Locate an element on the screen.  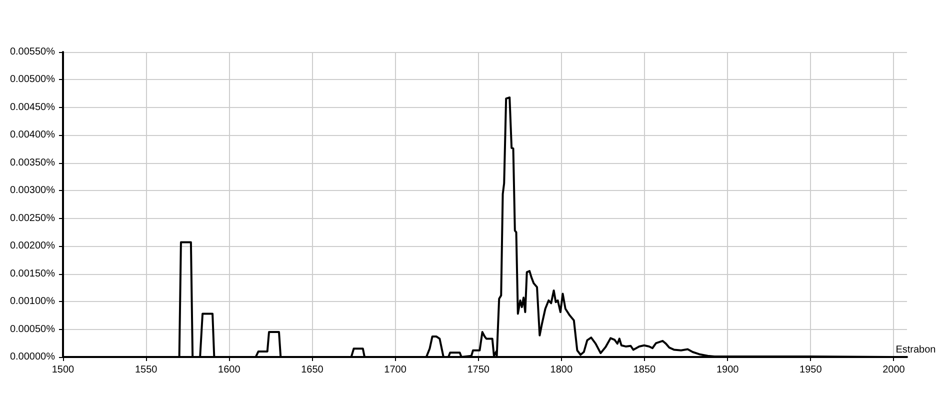
x-tick-label: 1600 is located at coordinates (229, 370).